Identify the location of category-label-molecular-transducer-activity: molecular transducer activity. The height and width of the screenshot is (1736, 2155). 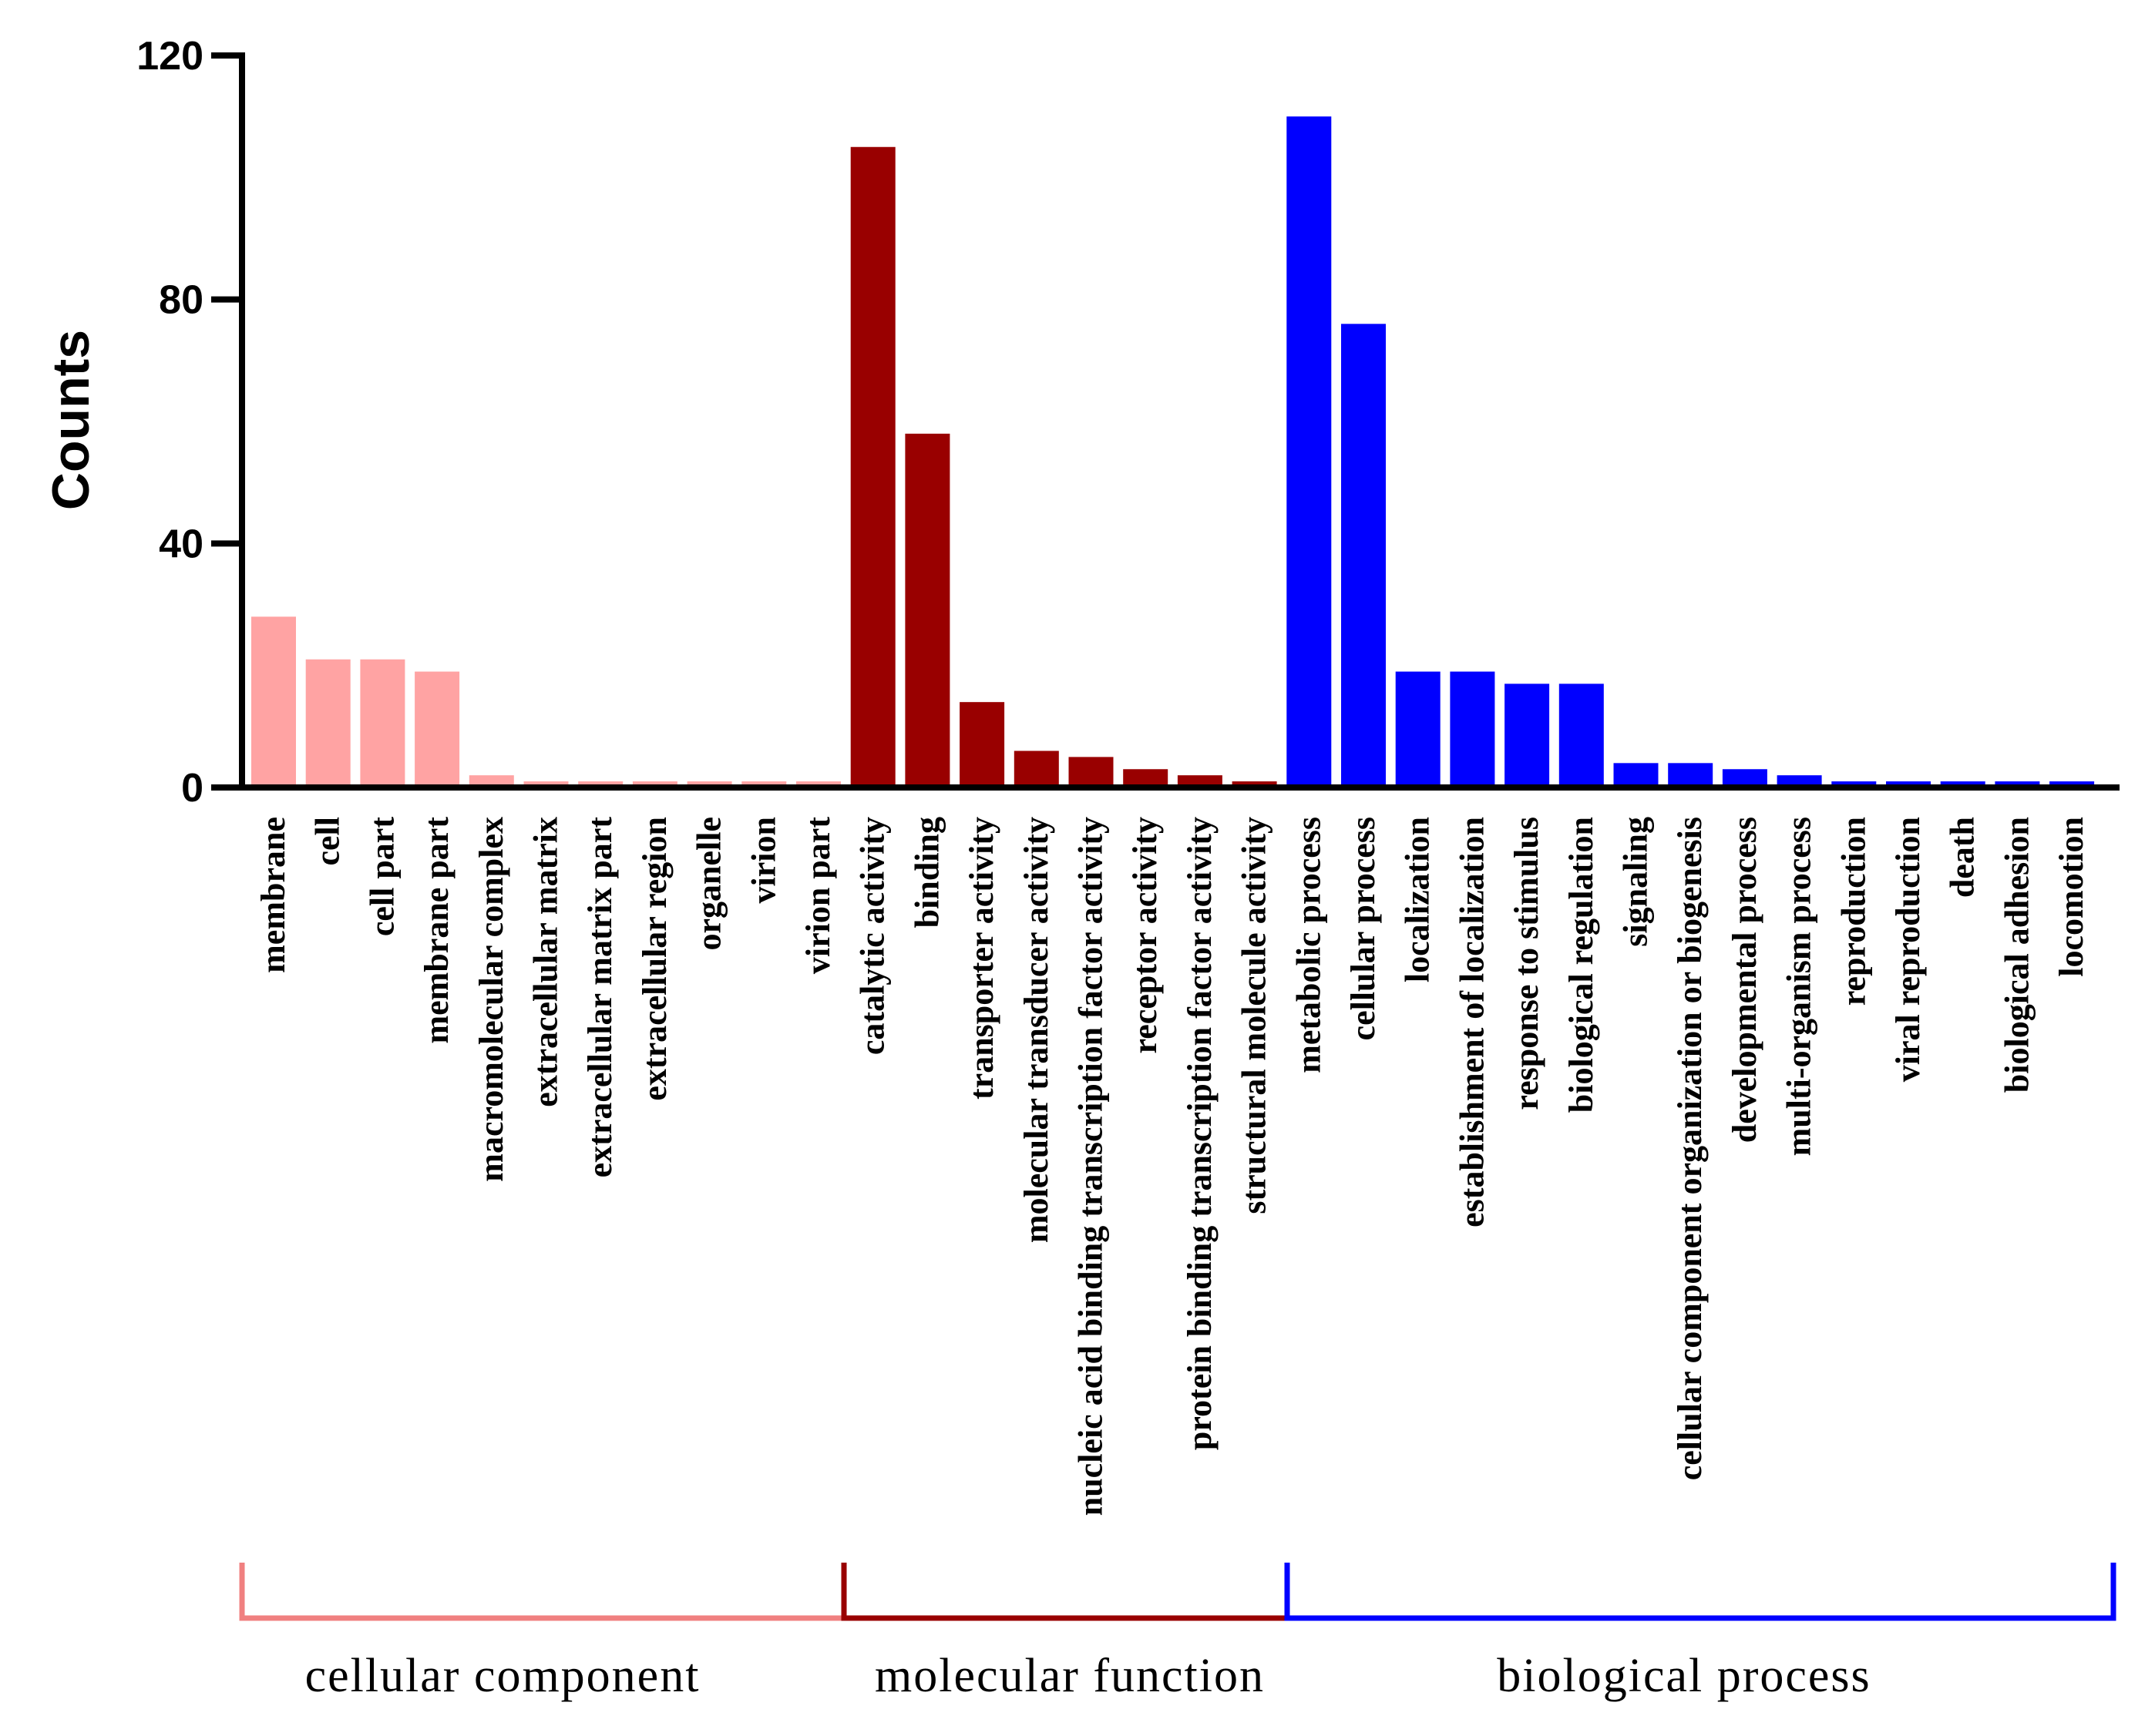
(1036, 1030).